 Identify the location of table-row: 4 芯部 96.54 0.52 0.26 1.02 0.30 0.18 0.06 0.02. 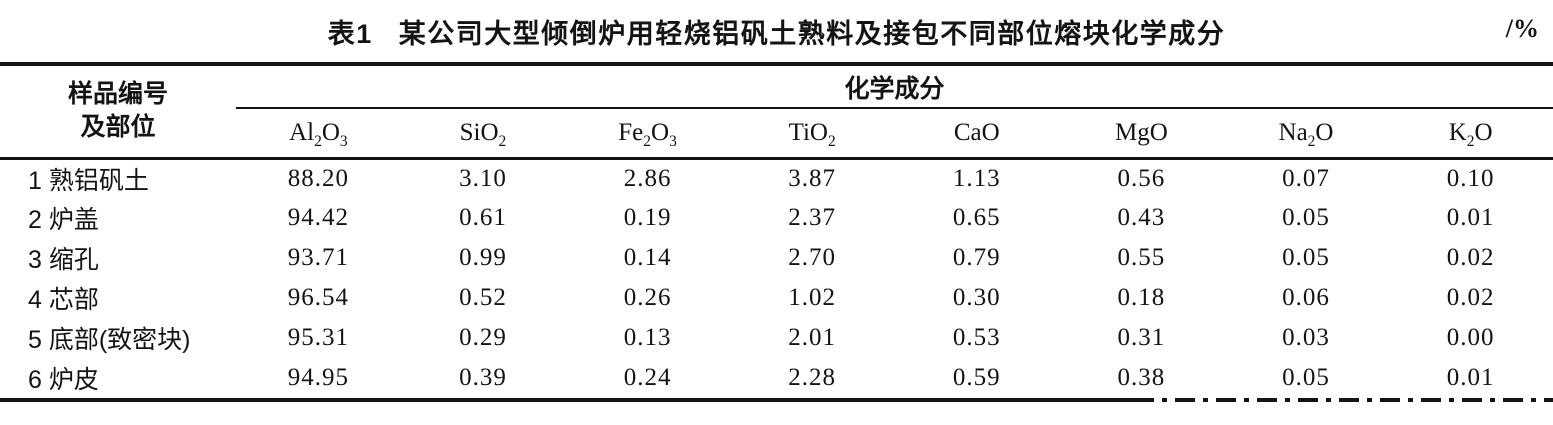
(776, 298).